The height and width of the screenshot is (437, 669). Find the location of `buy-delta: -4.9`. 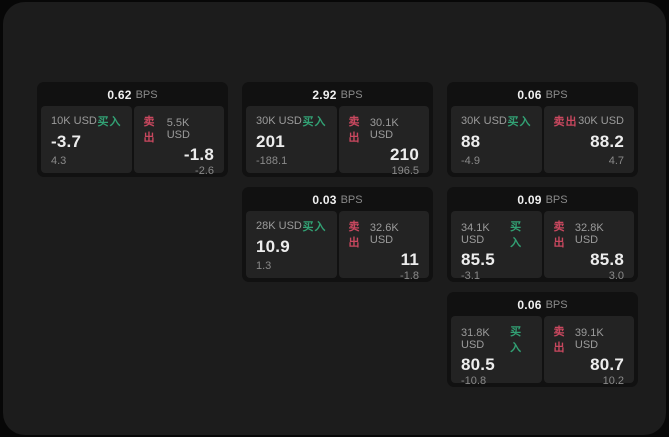

buy-delta: -4.9 is located at coordinates (470, 161).